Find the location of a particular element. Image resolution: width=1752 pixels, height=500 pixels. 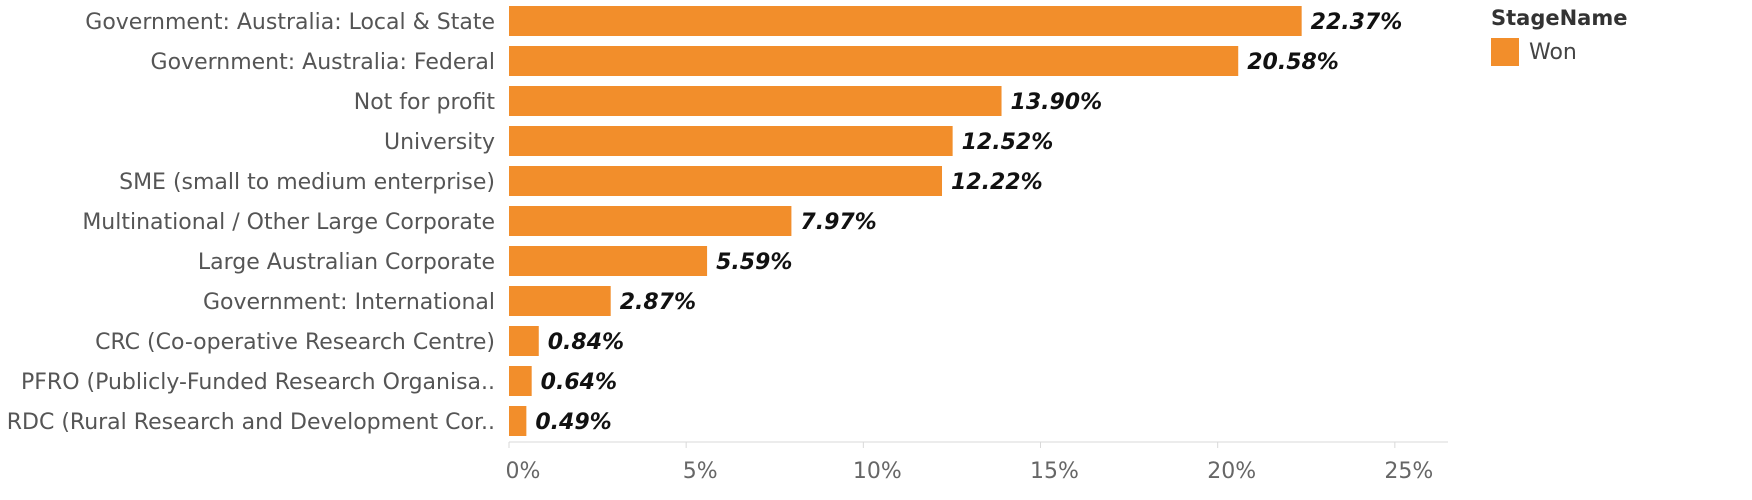

x-axis: 0% 5% 10% 15% 20% 25% is located at coordinates (977, 462).